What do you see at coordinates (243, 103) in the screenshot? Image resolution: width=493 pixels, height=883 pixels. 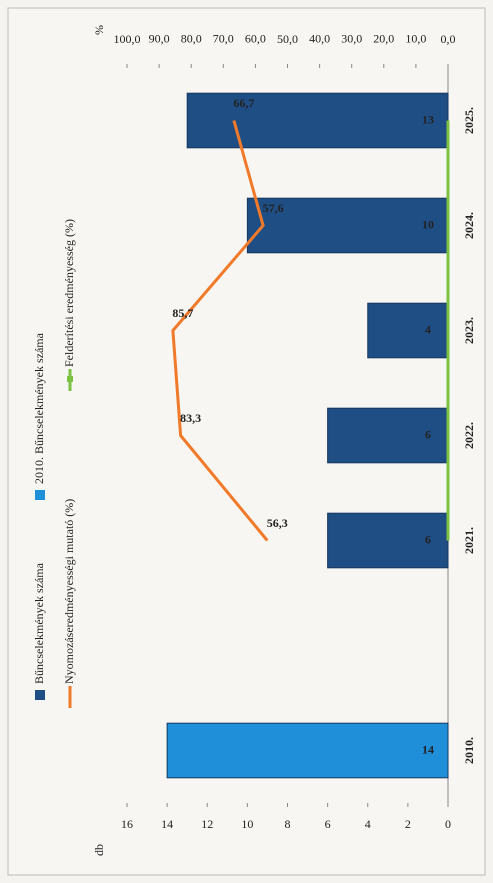 I see `line-label: 66,7` at bounding box center [243, 103].